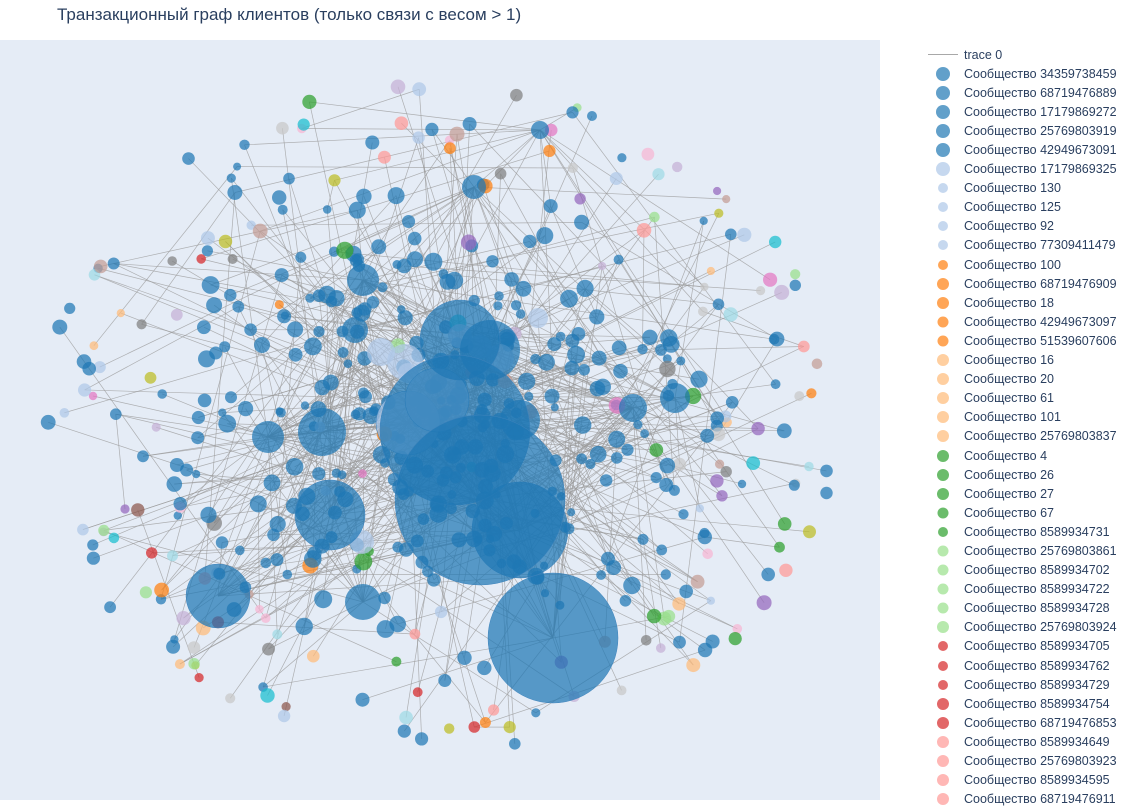  Describe the element at coordinates (1030, 188) in the screenshot. I see `legend-item: Сообщество 130` at that location.